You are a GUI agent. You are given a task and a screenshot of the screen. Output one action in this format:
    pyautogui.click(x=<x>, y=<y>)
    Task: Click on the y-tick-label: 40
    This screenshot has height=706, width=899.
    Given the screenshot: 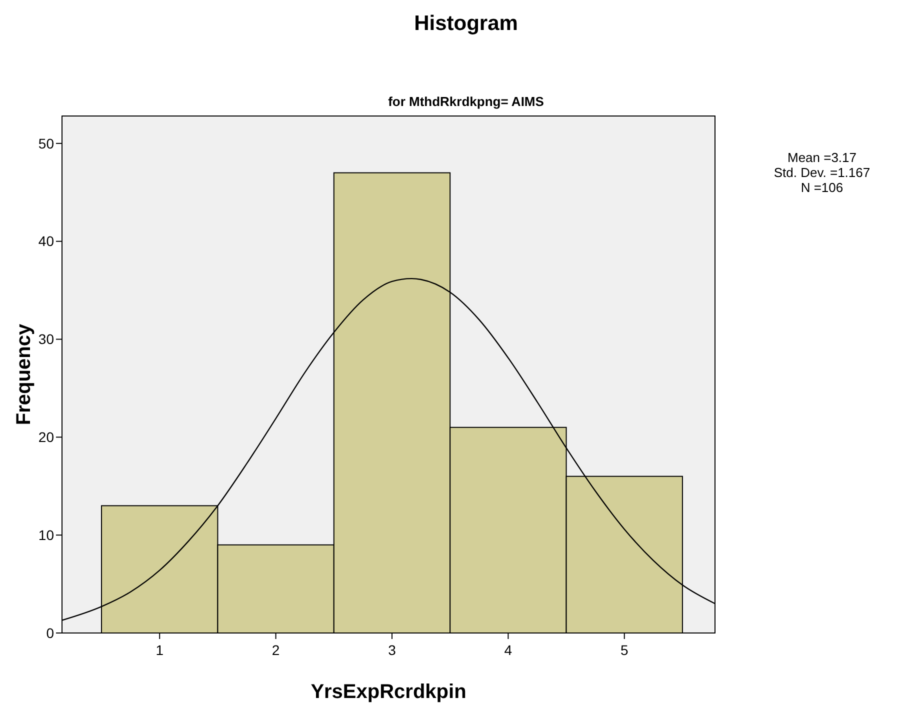 What is the action you would take?
    pyautogui.click(x=46, y=241)
    